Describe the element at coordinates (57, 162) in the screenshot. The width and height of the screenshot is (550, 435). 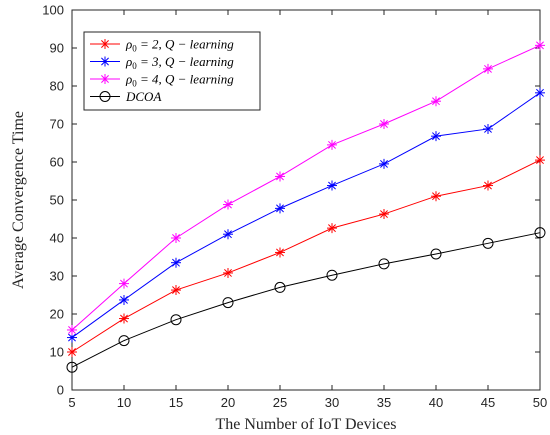
I see `y-tick-label: 60` at that location.